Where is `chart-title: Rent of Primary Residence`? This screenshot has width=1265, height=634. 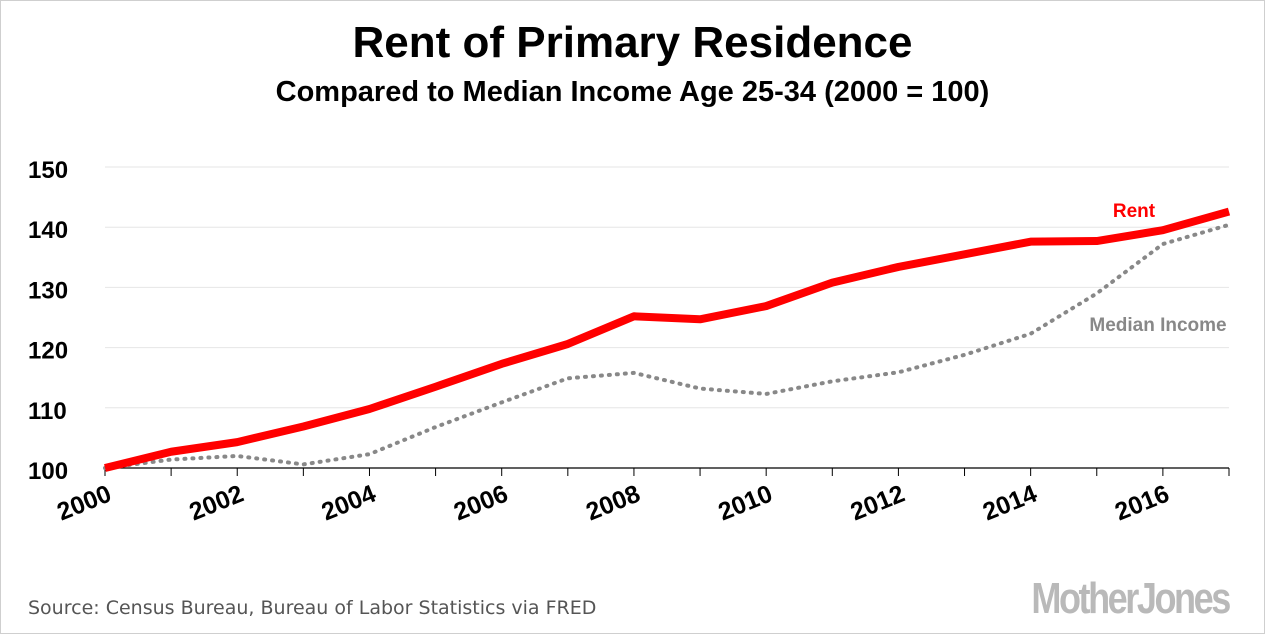 chart-title: Rent of Primary Residence is located at coordinates (632, 42).